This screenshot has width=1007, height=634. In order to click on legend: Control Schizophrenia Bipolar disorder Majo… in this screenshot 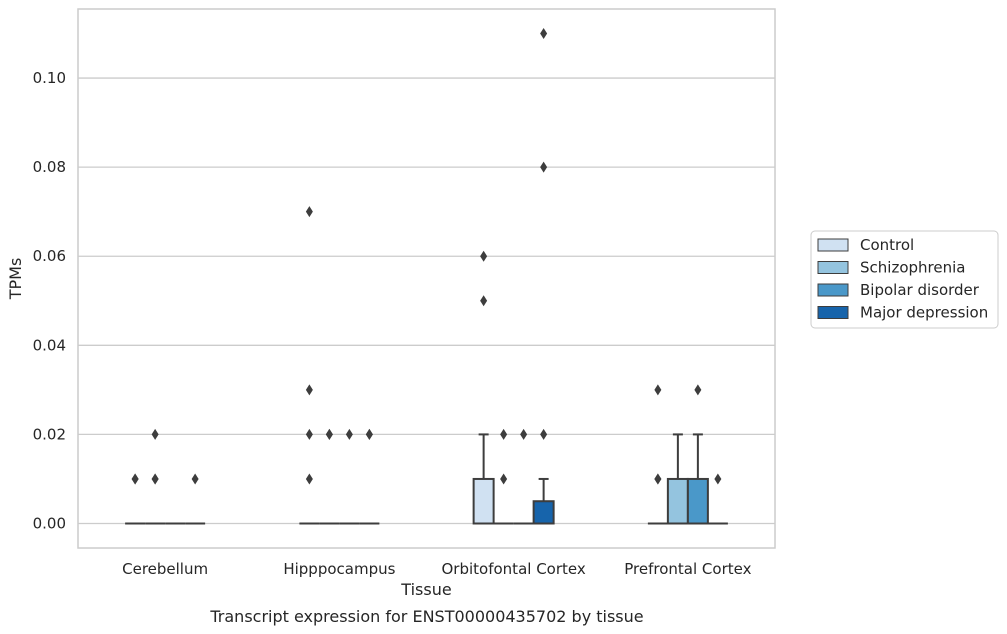, I will do `click(904, 279)`.